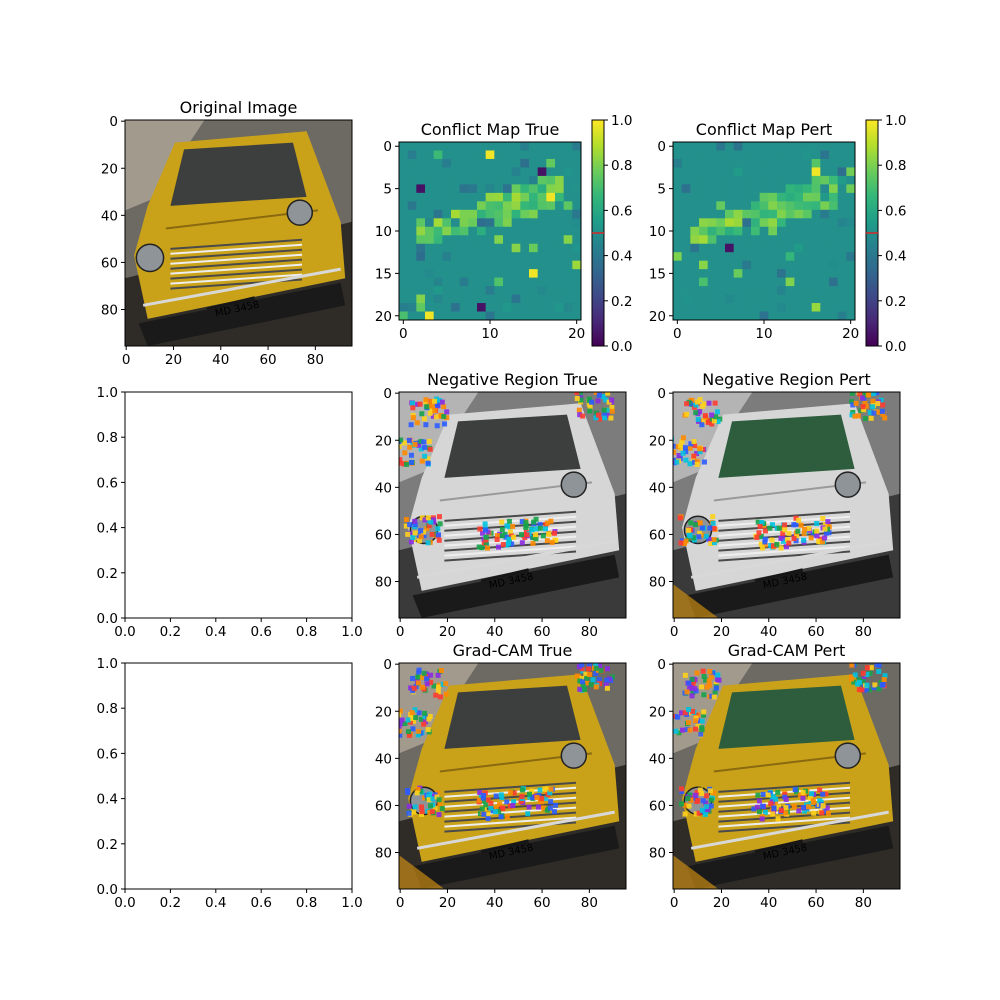 The width and height of the screenshot is (1000, 1000). I want to click on panel-title: Negative Region True, so click(512, 379).